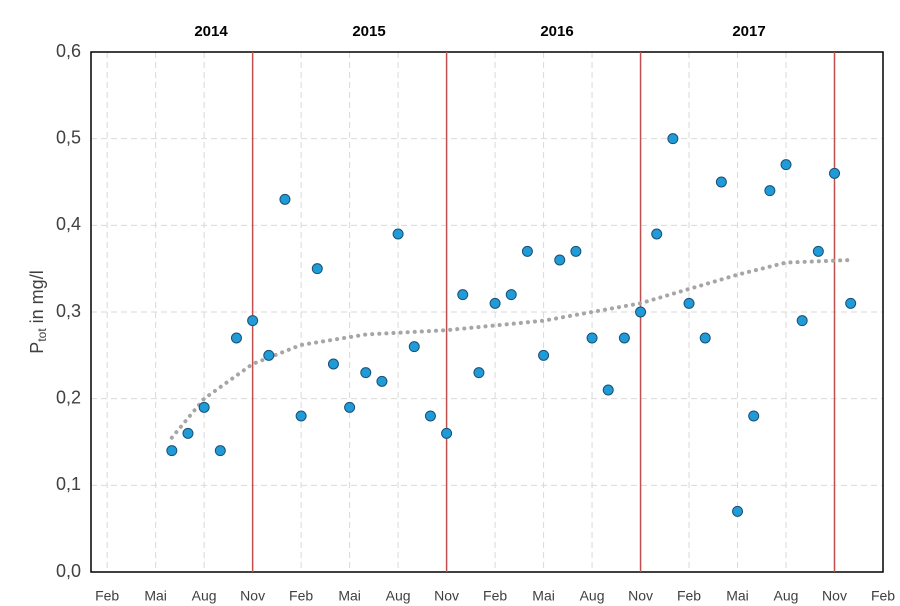  Describe the element at coordinates (68, 311) in the screenshot. I see `y-tick-label: 0,3` at that location.